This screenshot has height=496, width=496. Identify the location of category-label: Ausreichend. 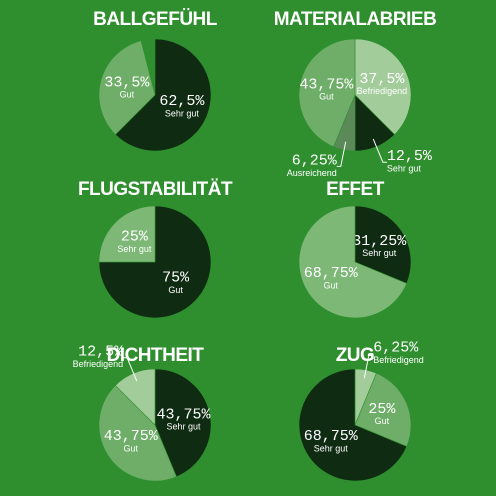
(312, 173).